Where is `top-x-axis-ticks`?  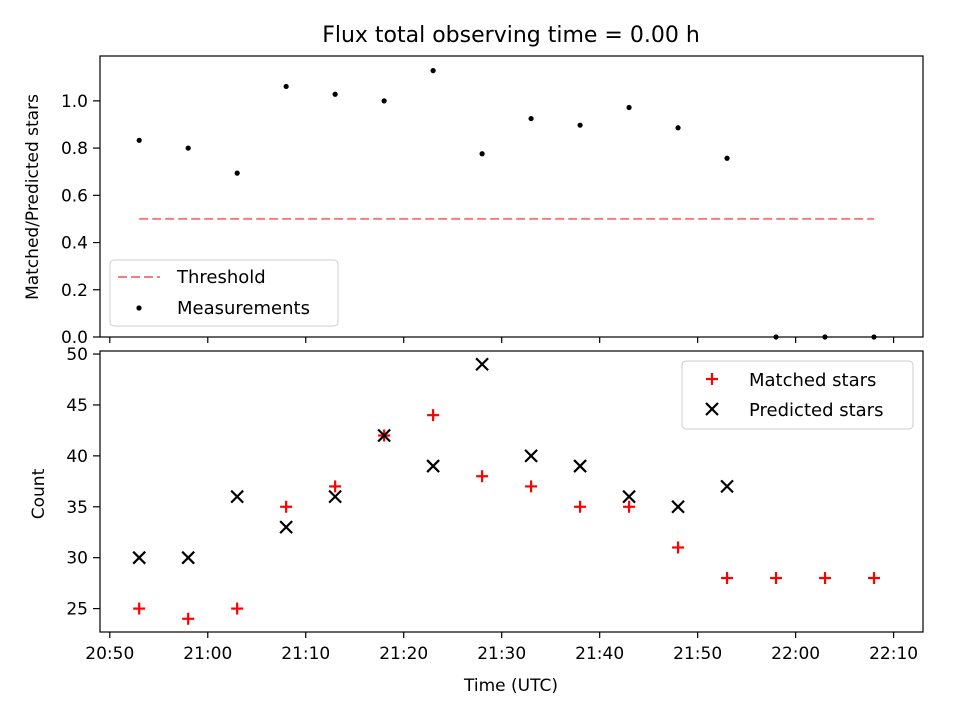
top-x-axis-ticks is located at coordinates (502, 340).